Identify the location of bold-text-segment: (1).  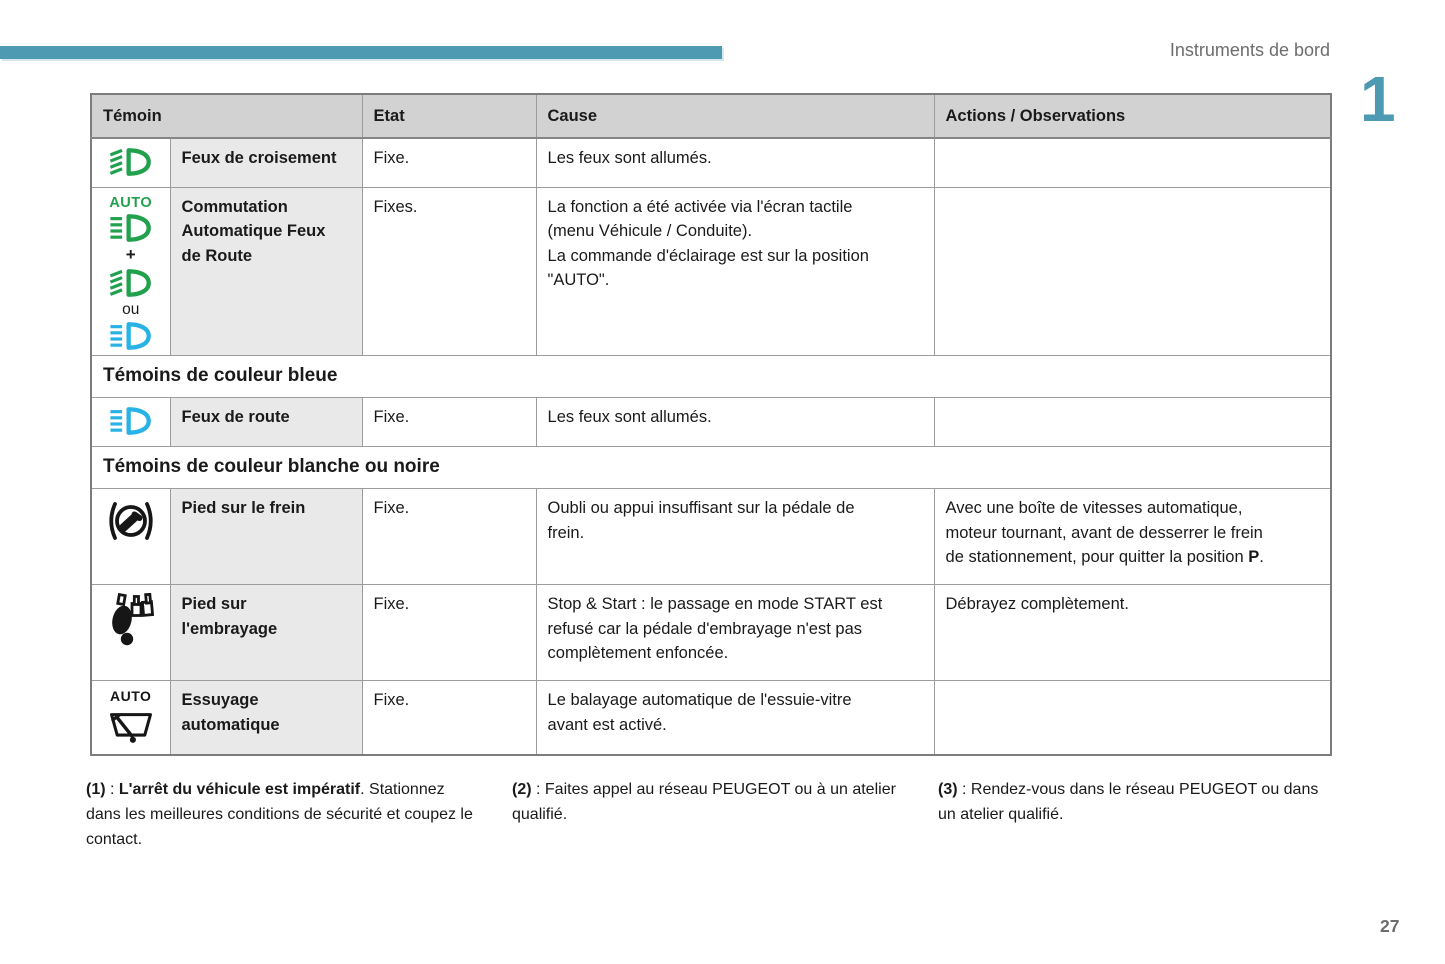
(96, 789).